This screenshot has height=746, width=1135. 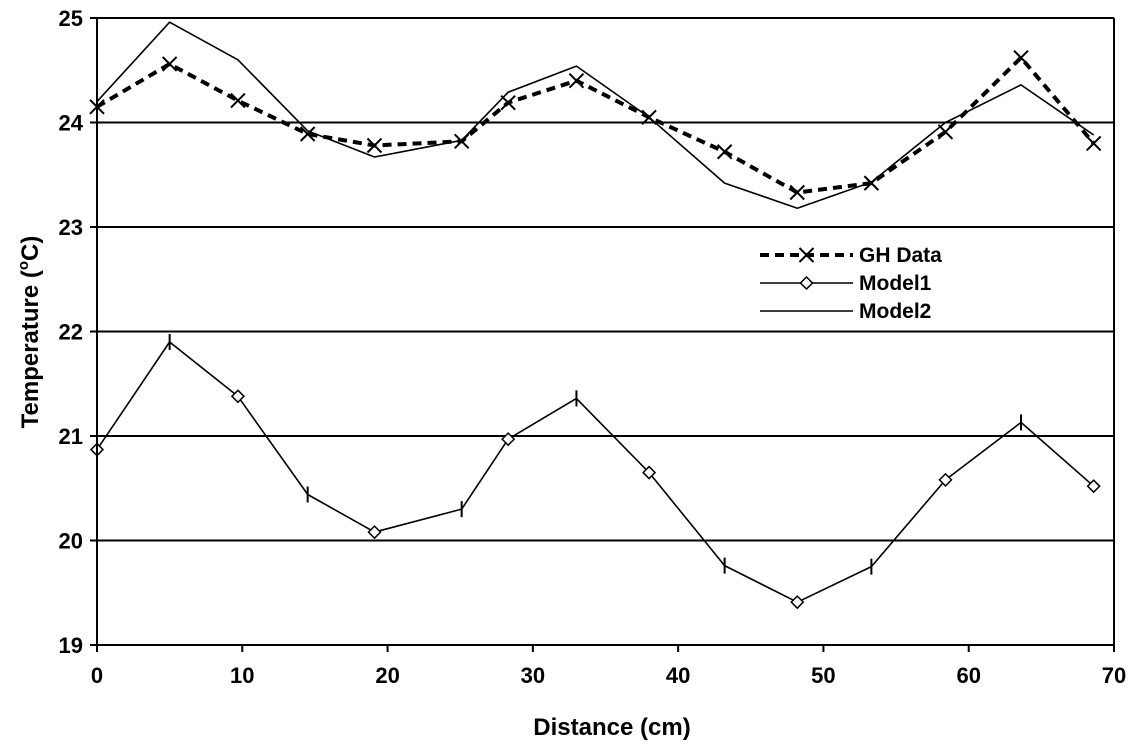 I want to click on y-axis-title-main: Temperature (, so click(x=30, y=349).